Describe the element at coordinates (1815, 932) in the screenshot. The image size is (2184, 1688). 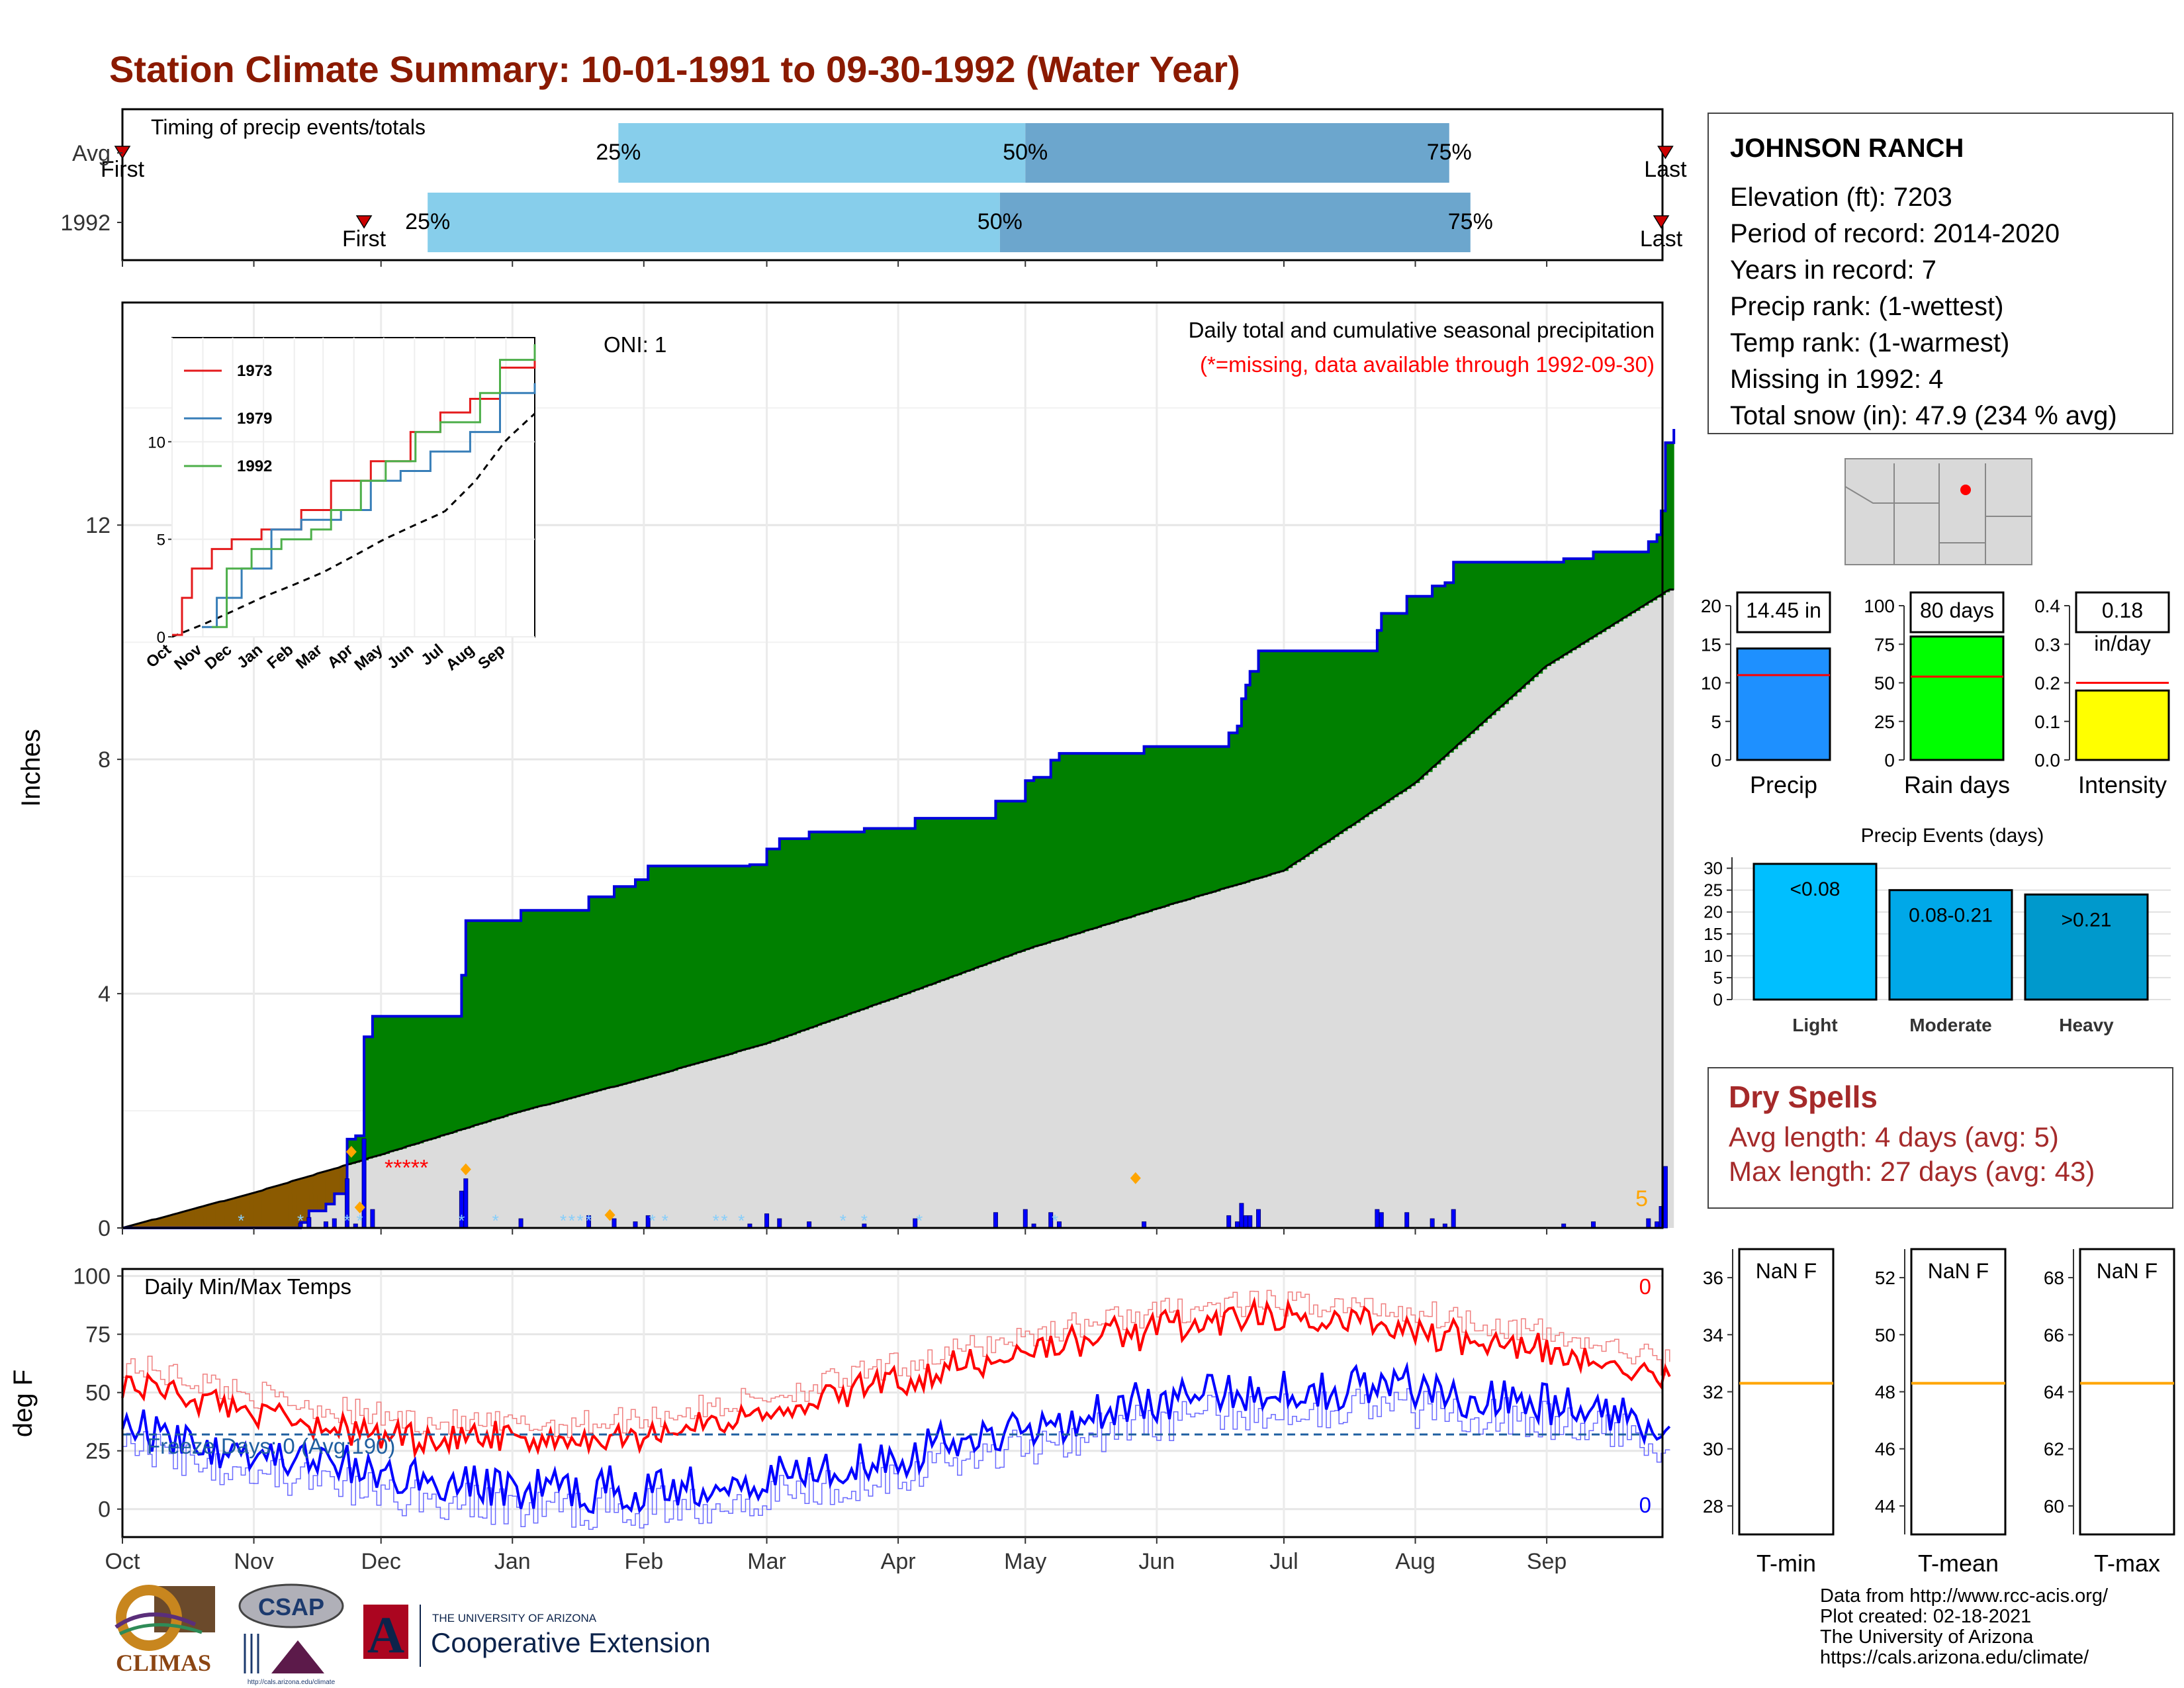
I see `events-bar-Light` at that location.